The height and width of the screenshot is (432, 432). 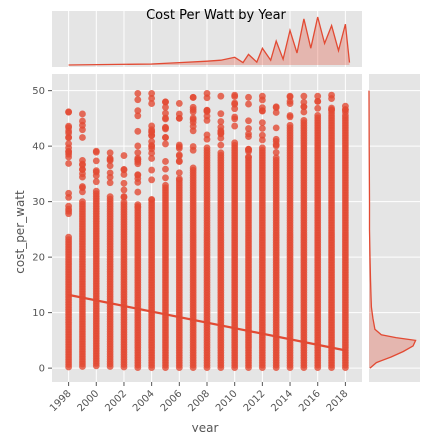 I want to click on y-axis-title: cost_per_watt, so click(x=20, y=232).